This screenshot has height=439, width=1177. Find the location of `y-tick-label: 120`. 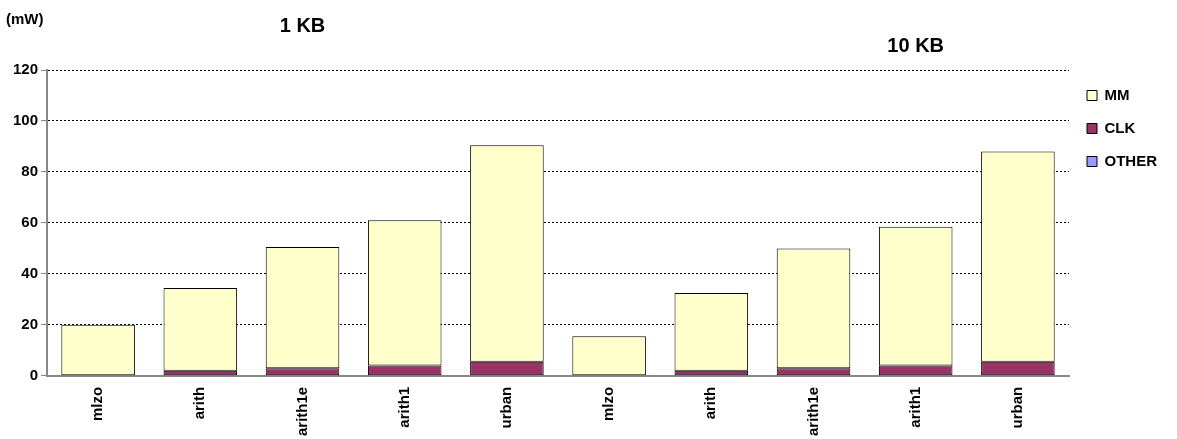

y-tick-label: 120 is located at coordinates (26, 69).